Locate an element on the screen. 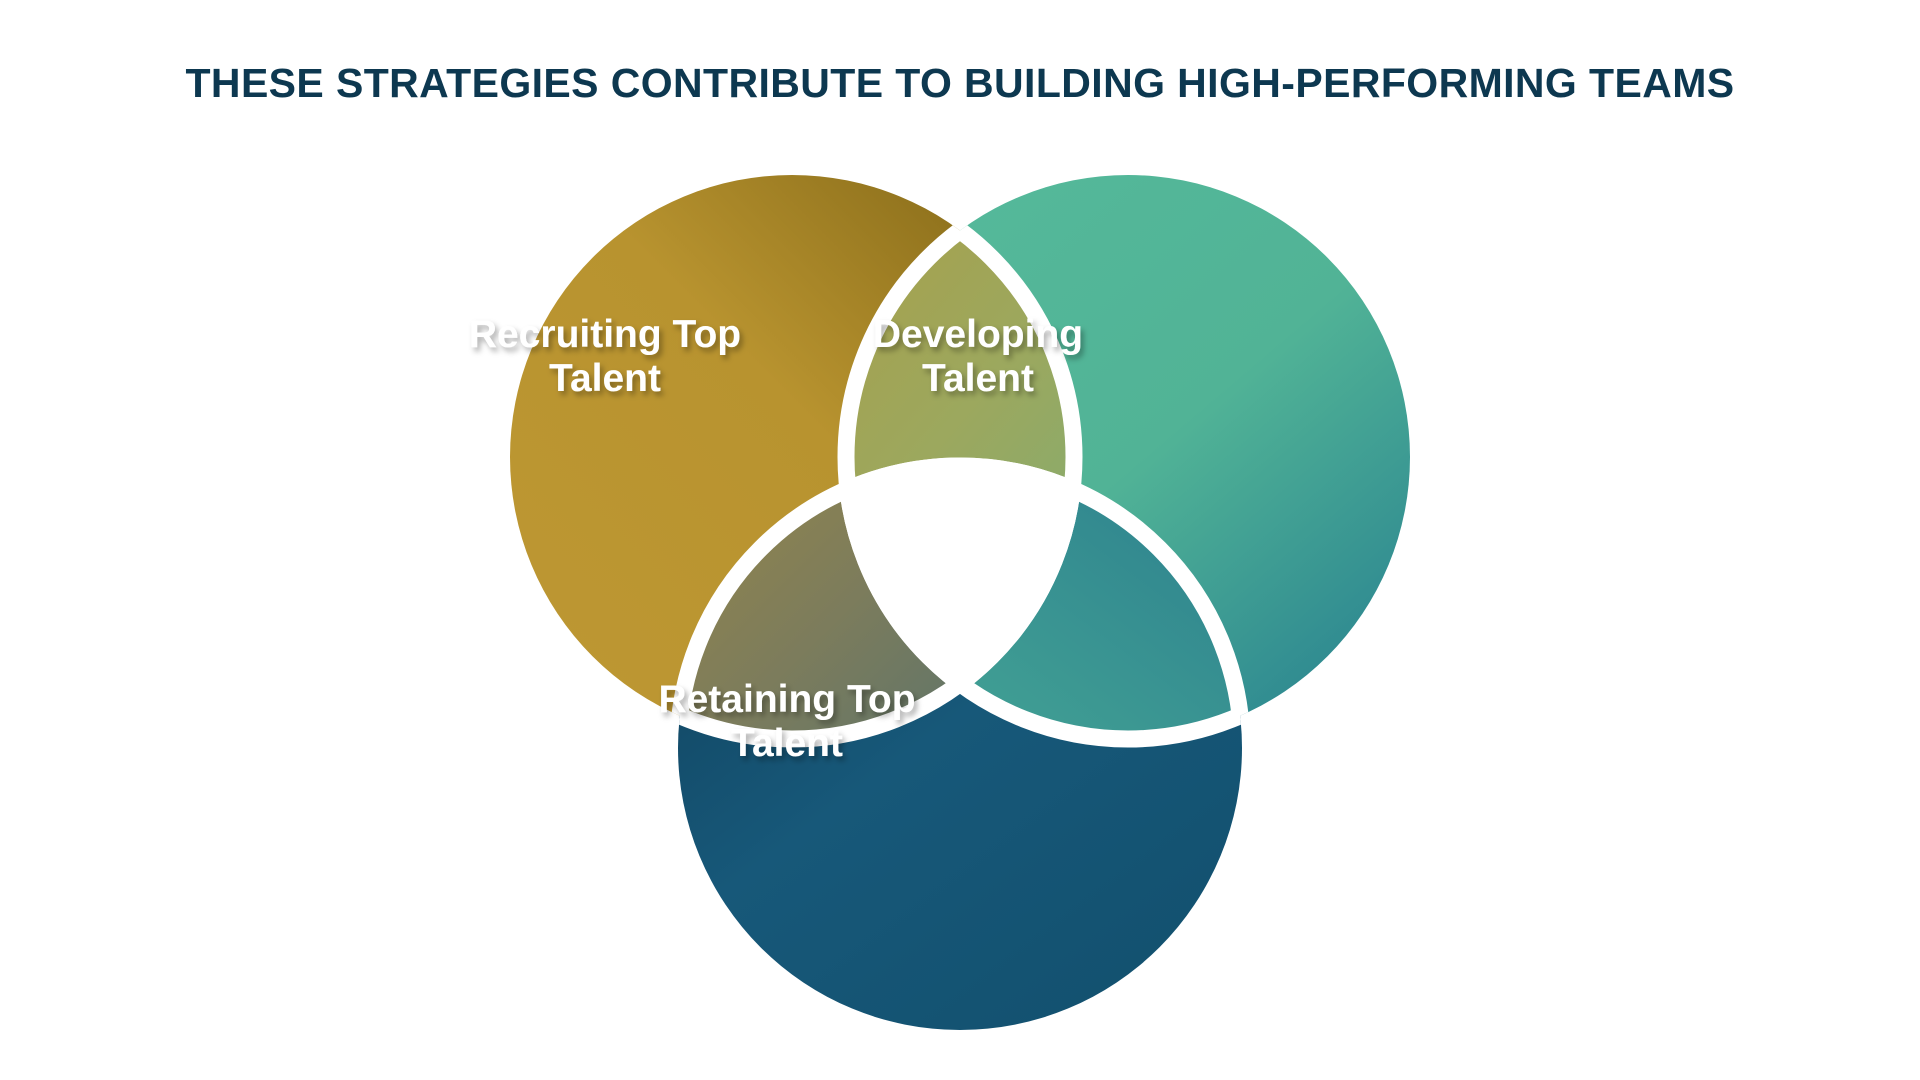 The width and height of the screenshot is (1920, 1080). separator-b-in-a is located at coordinates (955, 457).